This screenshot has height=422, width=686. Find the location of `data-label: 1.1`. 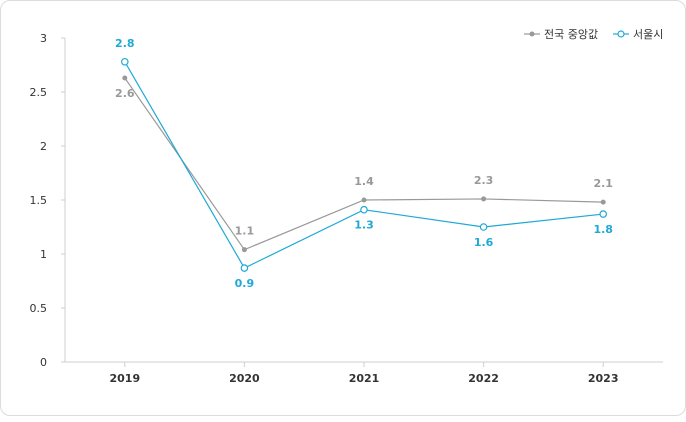

data-label: 1.1 is located at coordinates (245, 231).